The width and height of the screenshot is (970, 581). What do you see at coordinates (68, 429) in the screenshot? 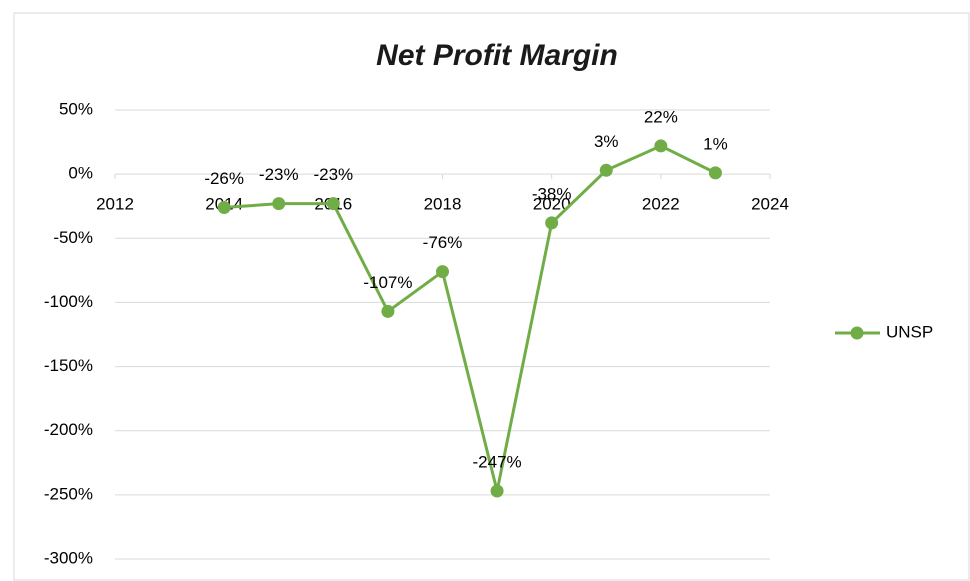
I see `y-tick-label: -200%` at bounding box center [68, 429].